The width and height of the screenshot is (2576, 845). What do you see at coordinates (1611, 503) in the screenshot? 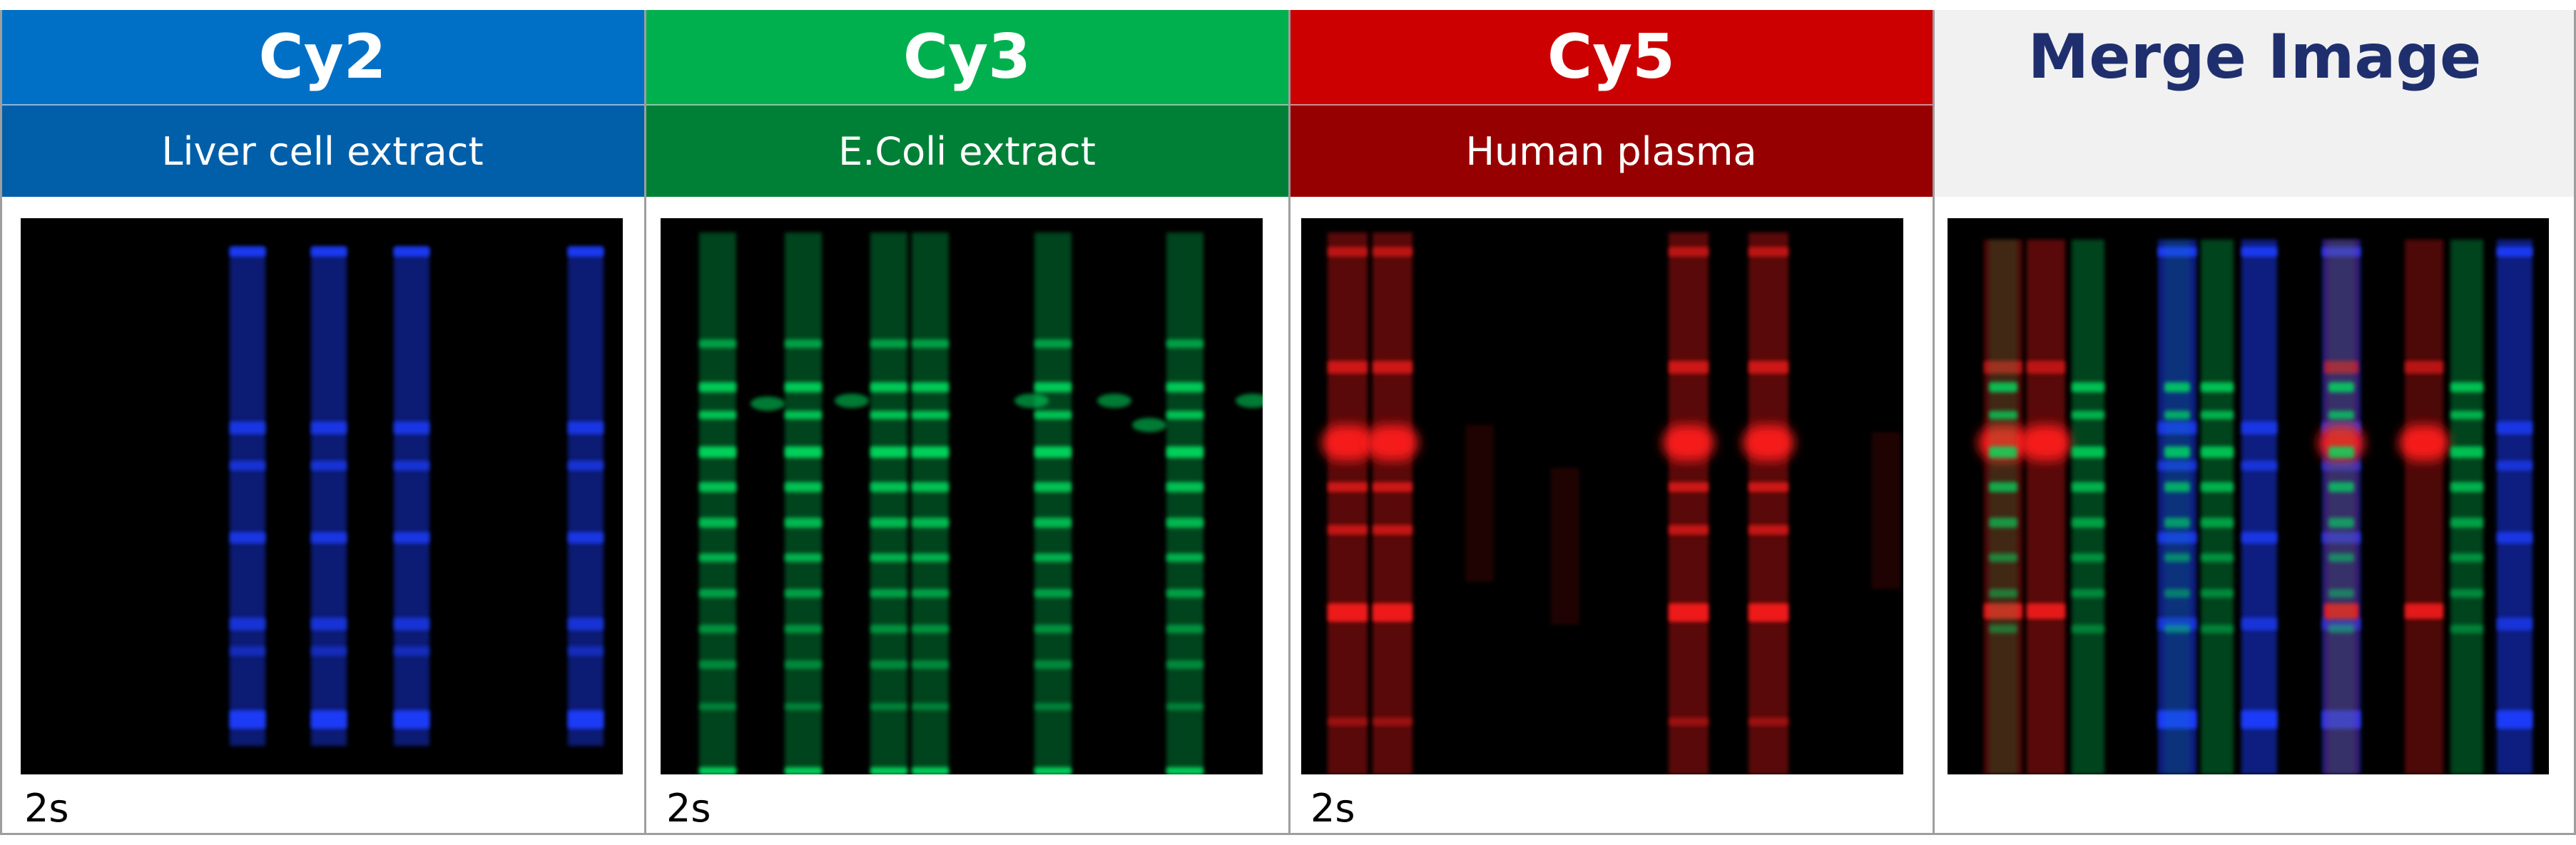
I see `gel-lanes-cy5` at bounding box center [1611, 503].